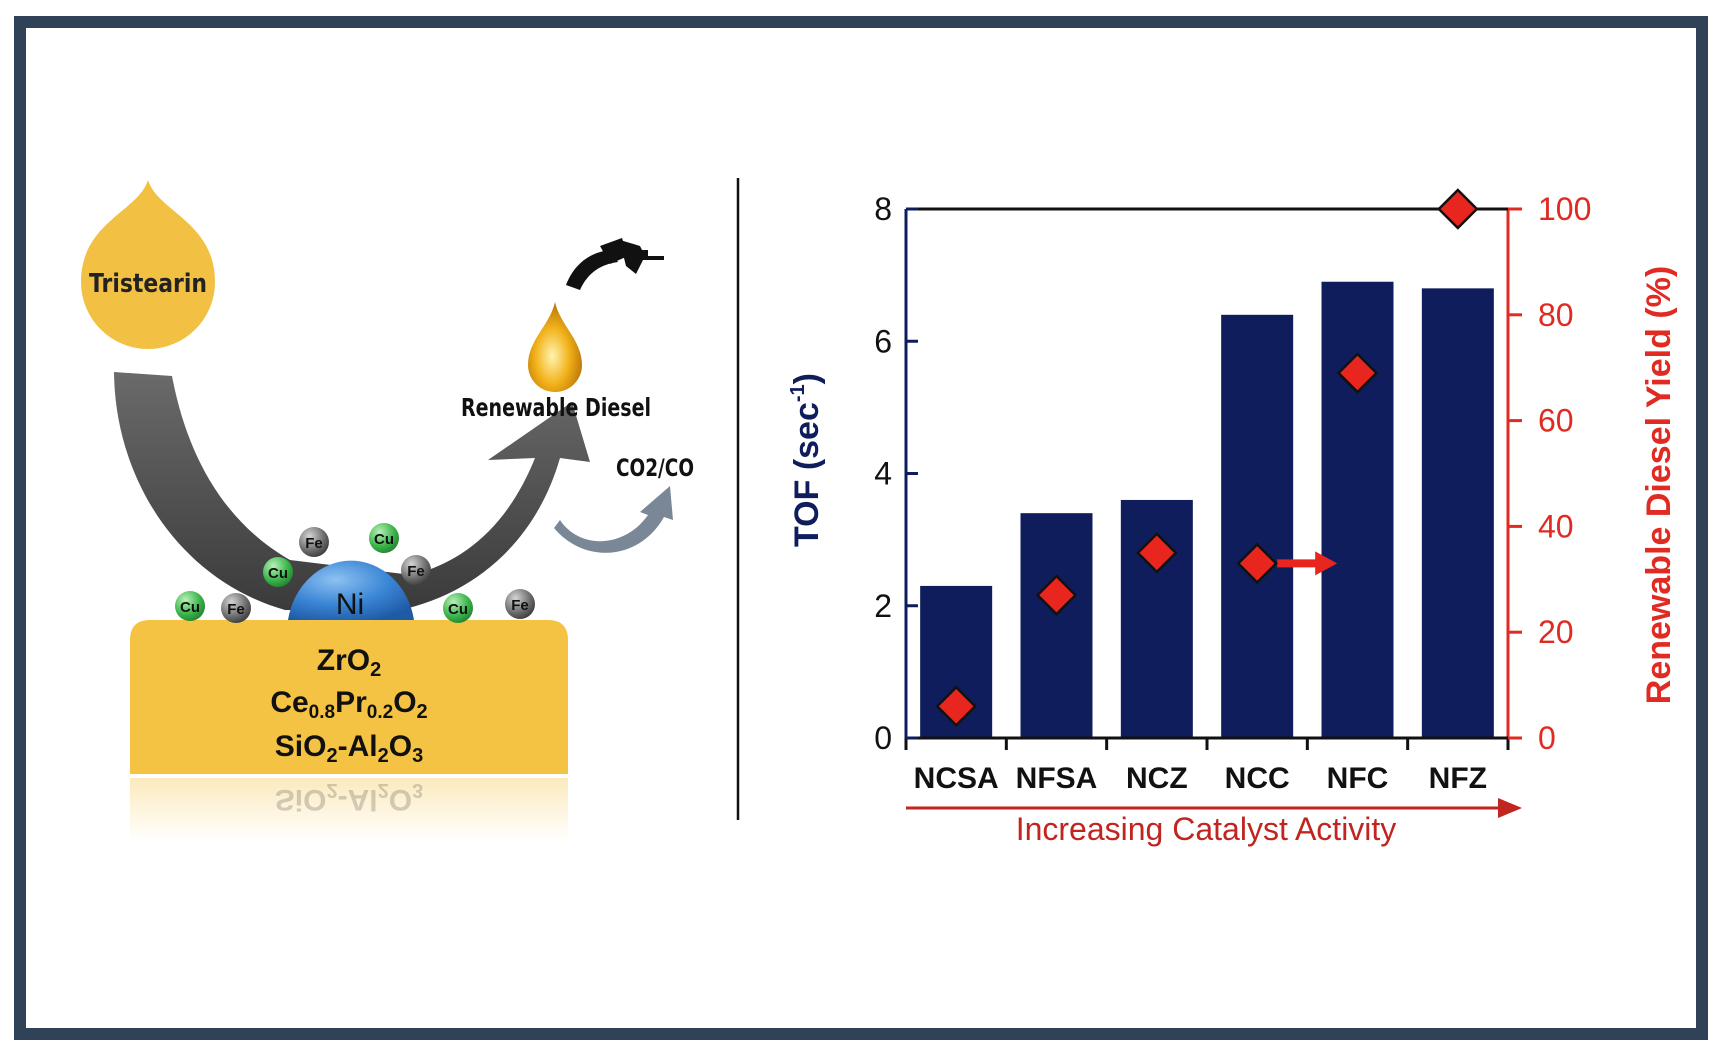 This screenshot has height=1064, width=1728. Describe the element at coordinates (349, 748) in the screenshot. I see `support-sio2-al2o3: SiO2-Al2O3` at that location.